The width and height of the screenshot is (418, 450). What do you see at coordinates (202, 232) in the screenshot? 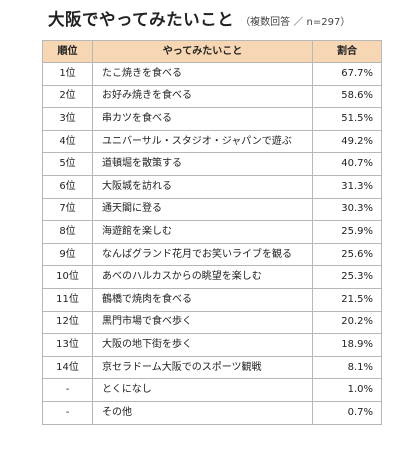
I see `activity-cell: 海遊館を楽しむ` at bounding box center [202, 232].